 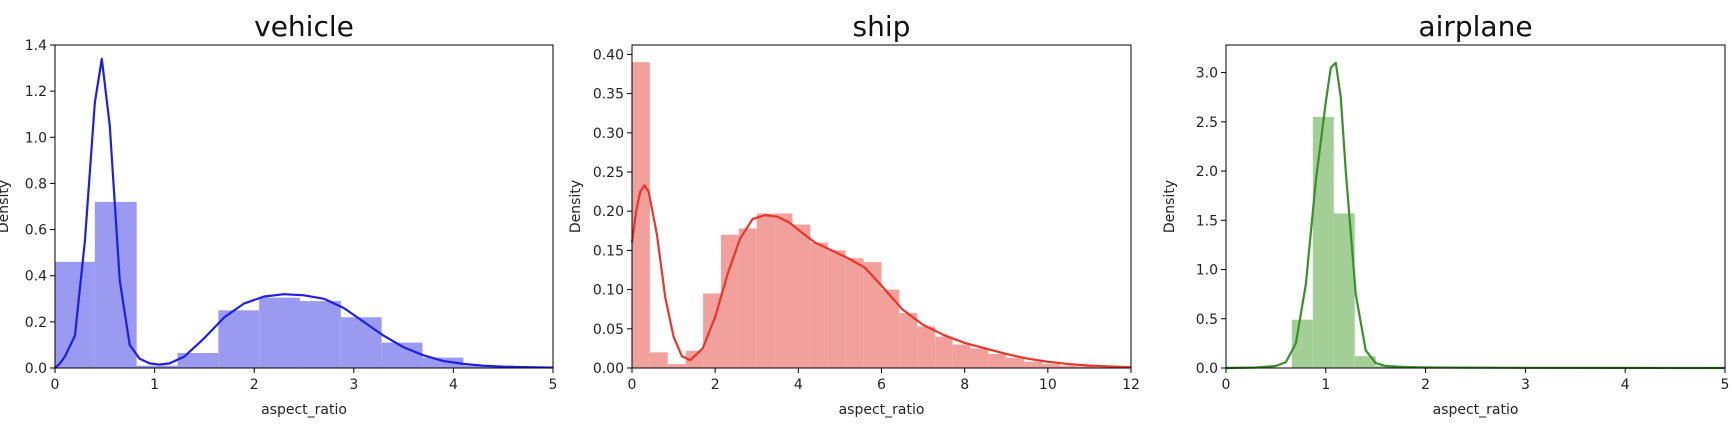 What do you see at coordinates (1207, 74) in the screenshot?
I see `y-tick-label: 3.0` at bounding box center [1207, 74].